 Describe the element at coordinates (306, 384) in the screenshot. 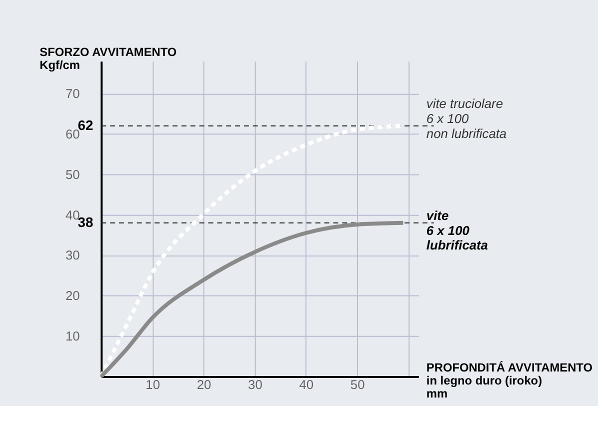

I see `x-tick-label: 40` at that location.